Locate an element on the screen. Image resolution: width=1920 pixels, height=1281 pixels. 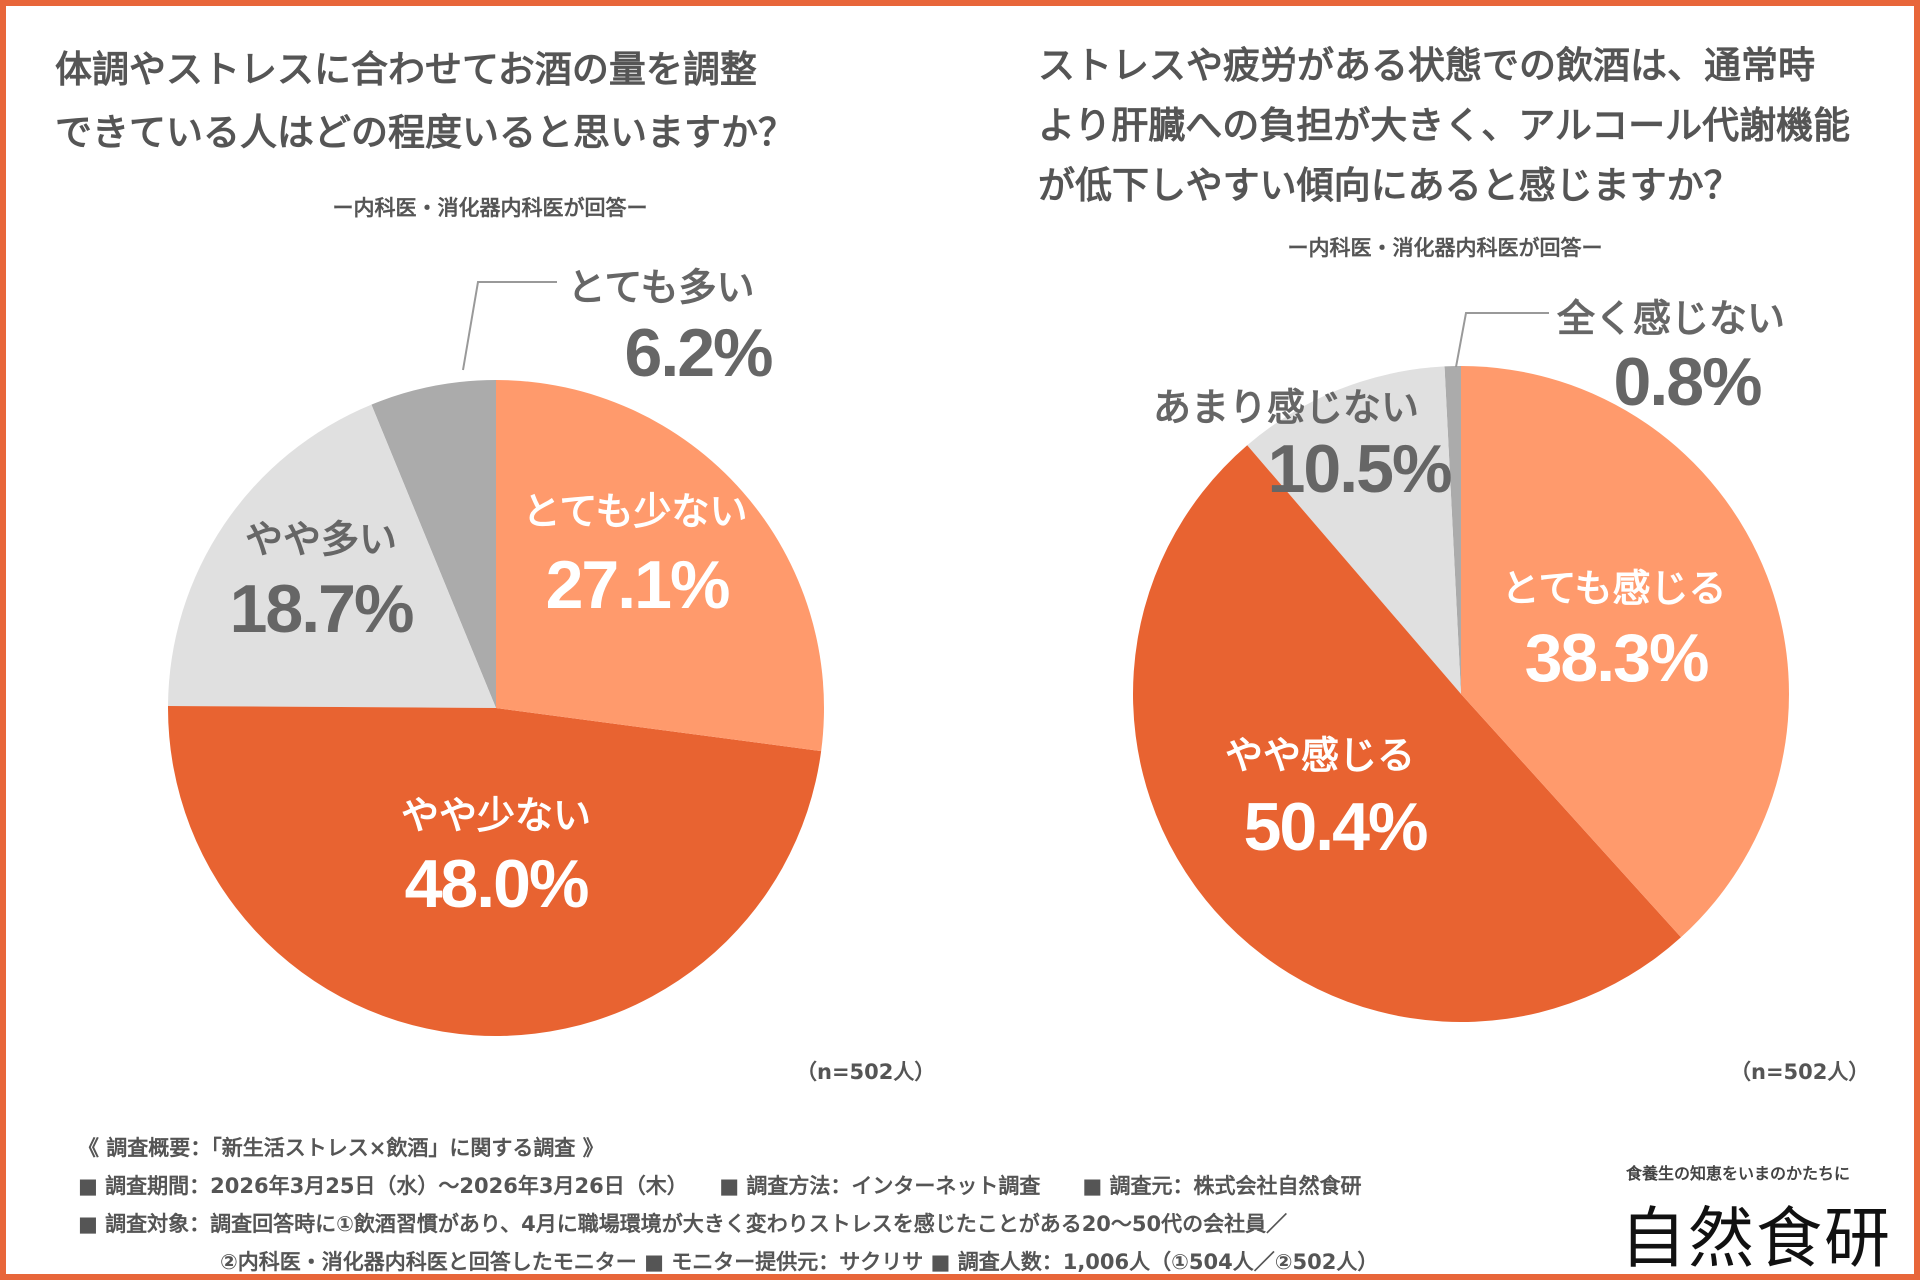
title-line: が低下しやすい傾向にあると感じますか？ is located at coordinates (1389, 185).